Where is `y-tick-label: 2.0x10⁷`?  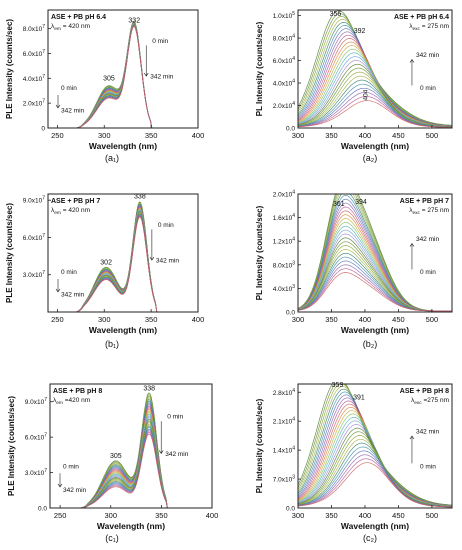
y-tick-label: 2.0x10⁷ is located at coordinates (34, 103).